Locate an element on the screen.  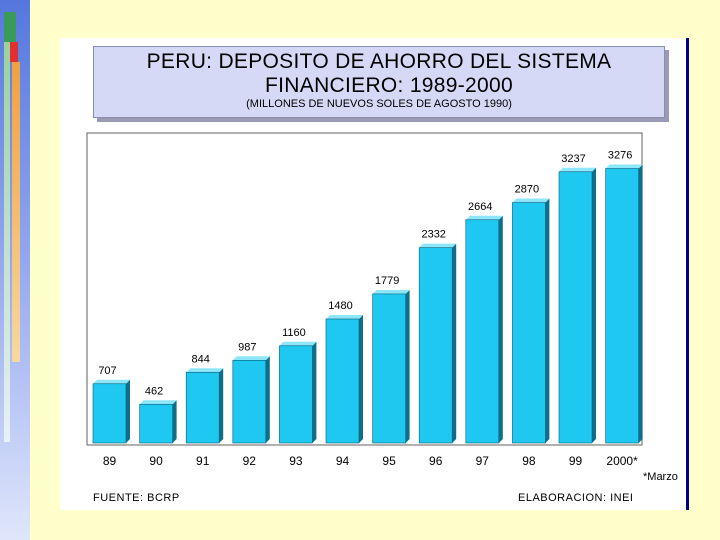
x-tick-label: 96 is located at coordinates (436, 461).